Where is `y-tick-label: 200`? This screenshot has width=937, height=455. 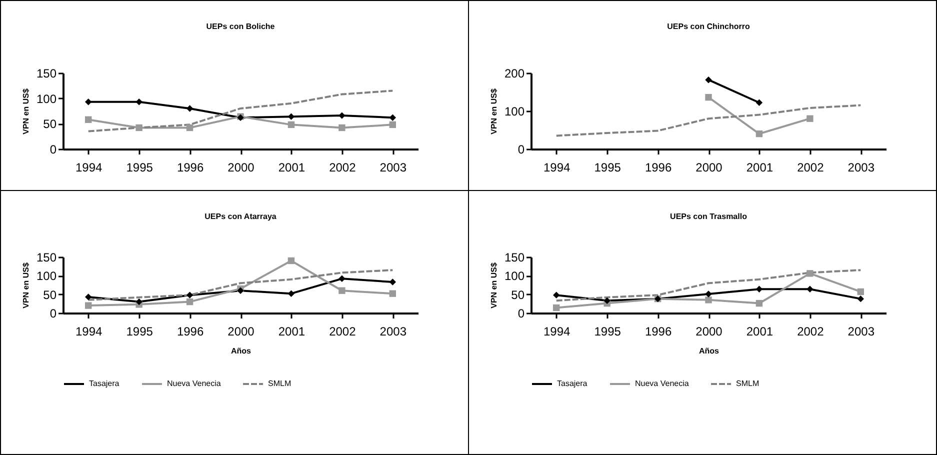
y-tick-label: 200 is located at coordinates (514, 73).